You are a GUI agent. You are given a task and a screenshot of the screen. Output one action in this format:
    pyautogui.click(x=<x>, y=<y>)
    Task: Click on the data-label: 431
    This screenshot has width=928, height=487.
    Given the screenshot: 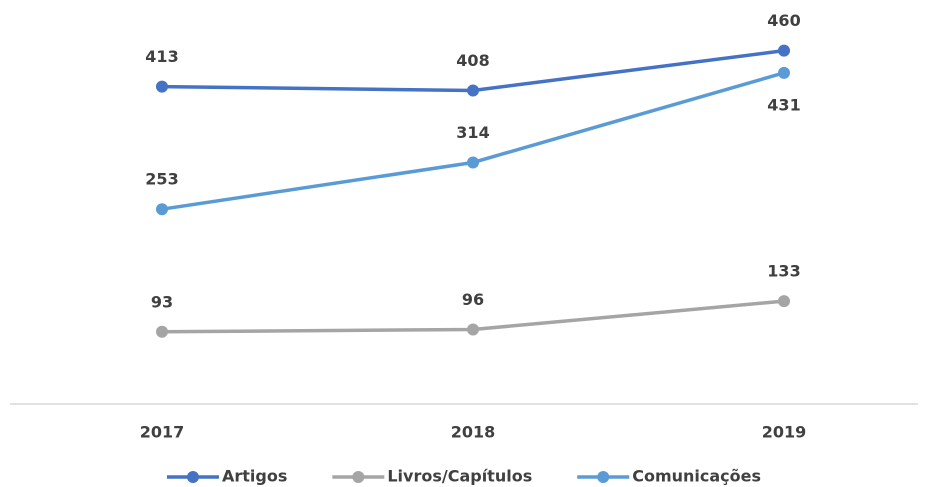 What is the action you would take?
    pyautogui.click(x=783, y=104)
    